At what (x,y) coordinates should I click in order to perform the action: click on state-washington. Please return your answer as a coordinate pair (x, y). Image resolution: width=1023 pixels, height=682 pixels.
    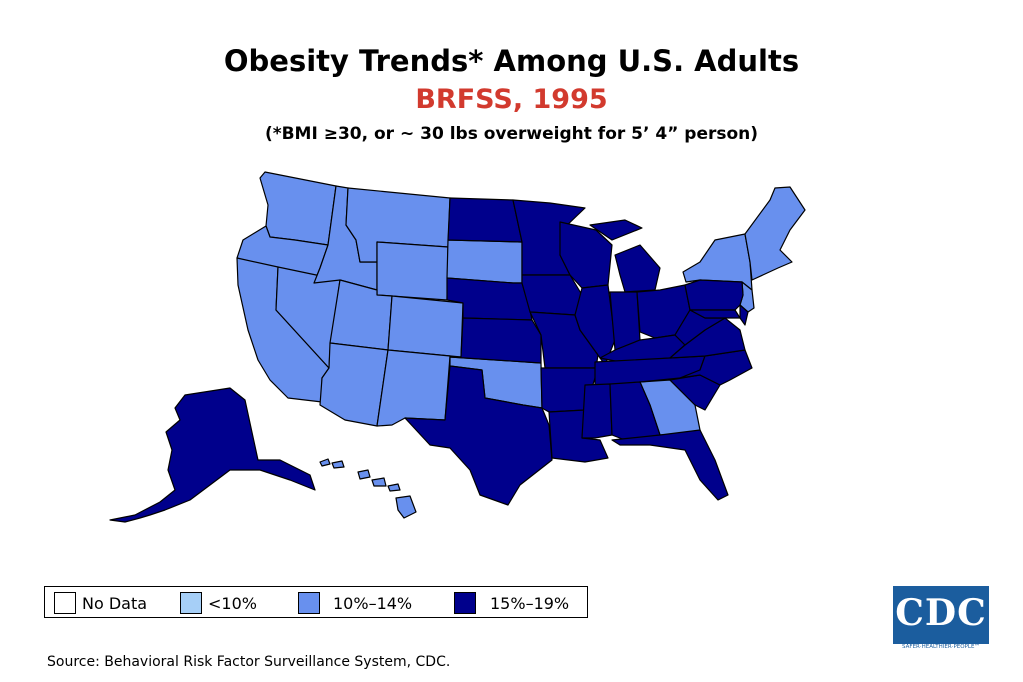
    Looking at the image, I should click on (298, 208).